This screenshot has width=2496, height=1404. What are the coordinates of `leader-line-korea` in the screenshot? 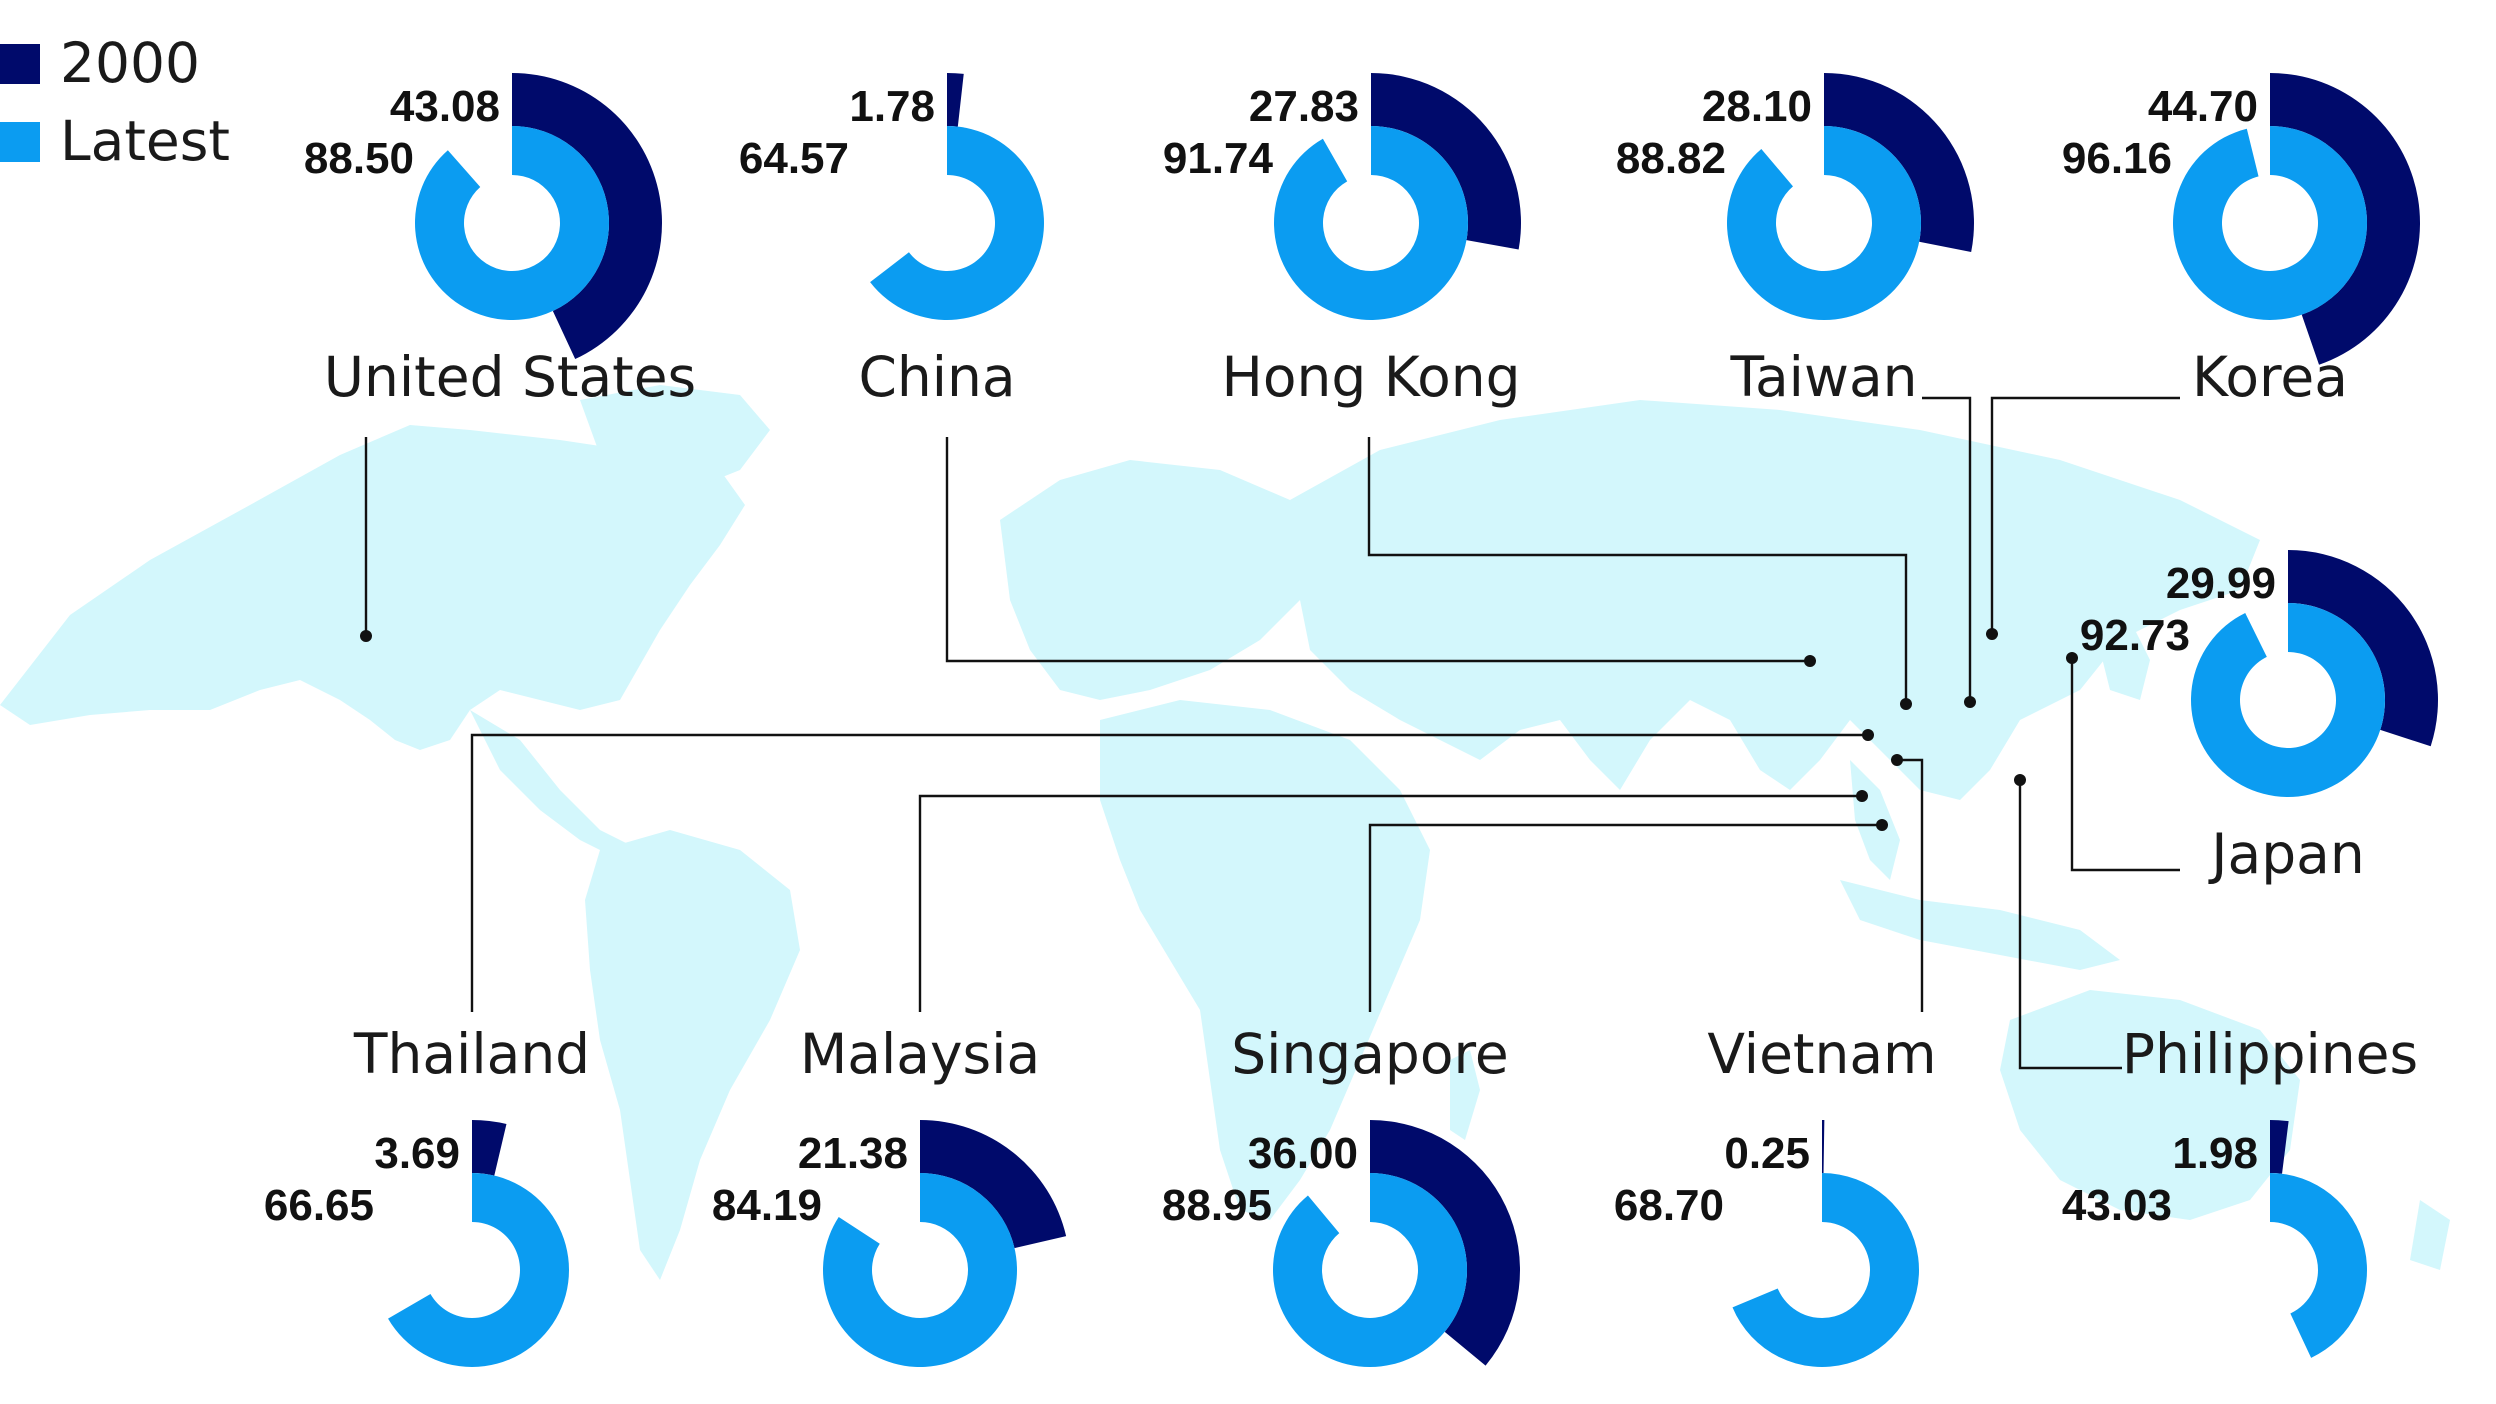 It's located at (2085, 515).